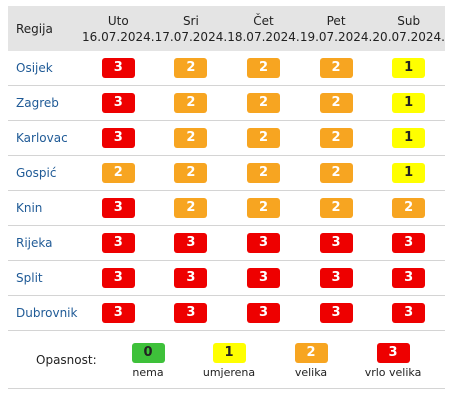 The image size is (457, 405). What do you see at coordinates (45, 173) in the screenshot?
I see `region-link: Gospić` at bounding box center [45, 173].